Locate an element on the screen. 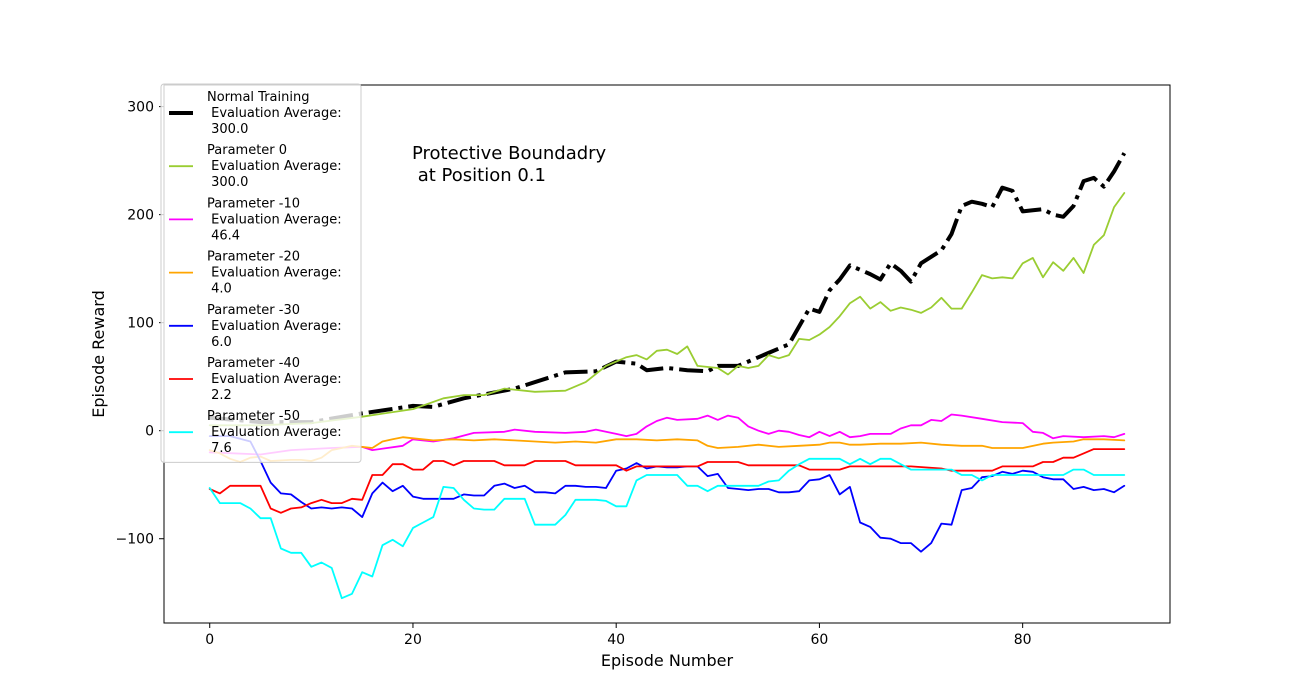 The image size is (1300, 700). legend-entry-2: Parameter -10 Evaluation Average: 46.4 is located at coordinates (274, 219).